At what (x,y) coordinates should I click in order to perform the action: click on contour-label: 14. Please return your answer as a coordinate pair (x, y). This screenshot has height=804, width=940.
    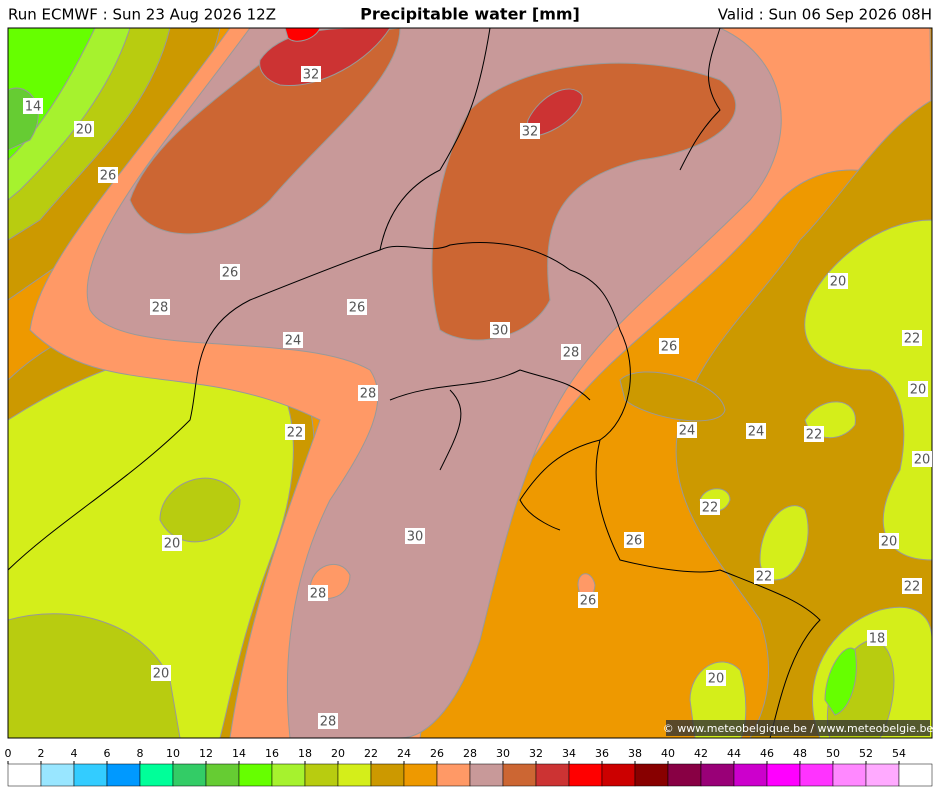
    Looking at the image, I should click on (33, 107).